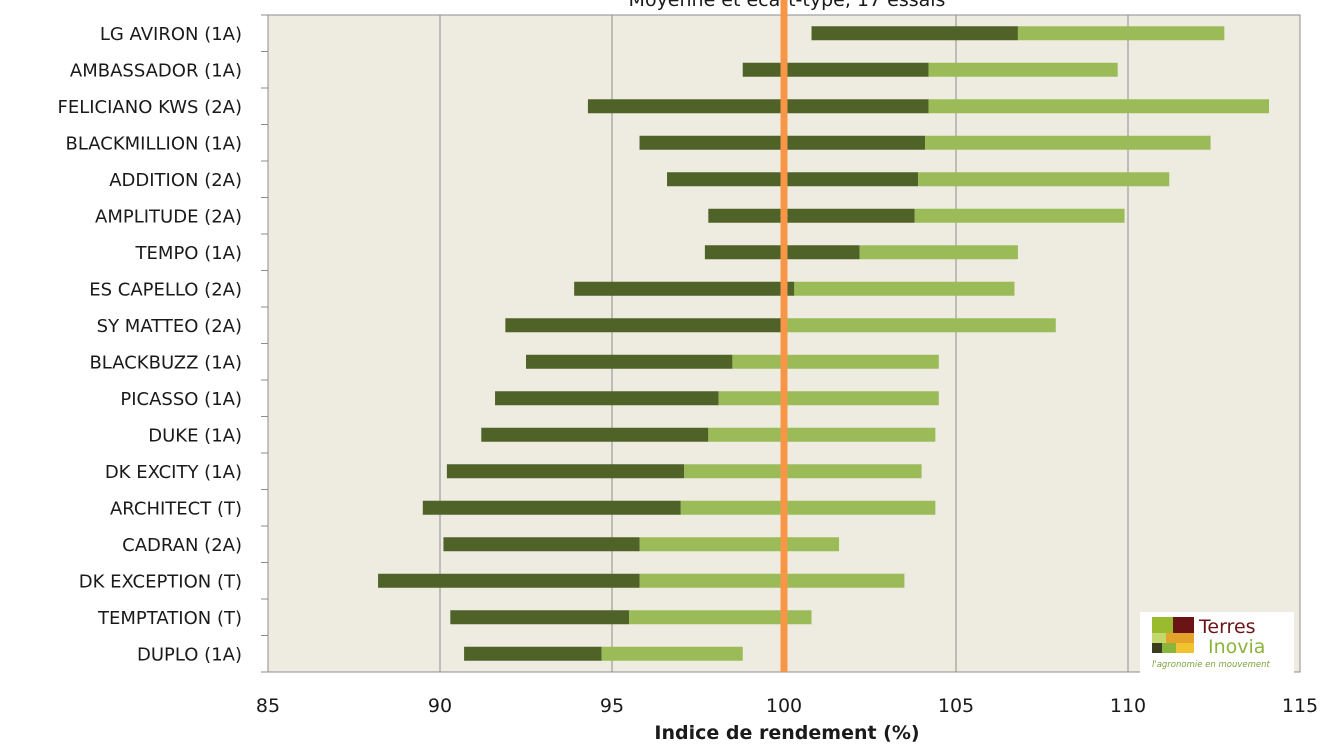 This screenshot has width=1325, height=751. Describe the element at coordinates (195, 435) in the screenshot. I see `category-label: DUKE (1A)` at that location.